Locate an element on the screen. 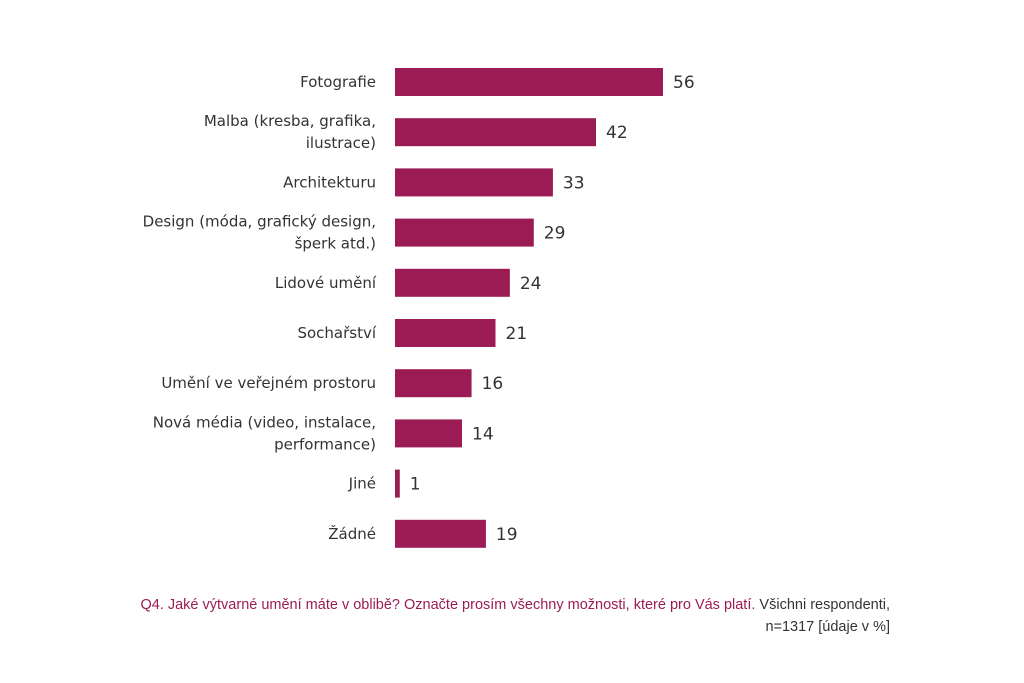  data-label: 24 is located at coordinates (531, 284).